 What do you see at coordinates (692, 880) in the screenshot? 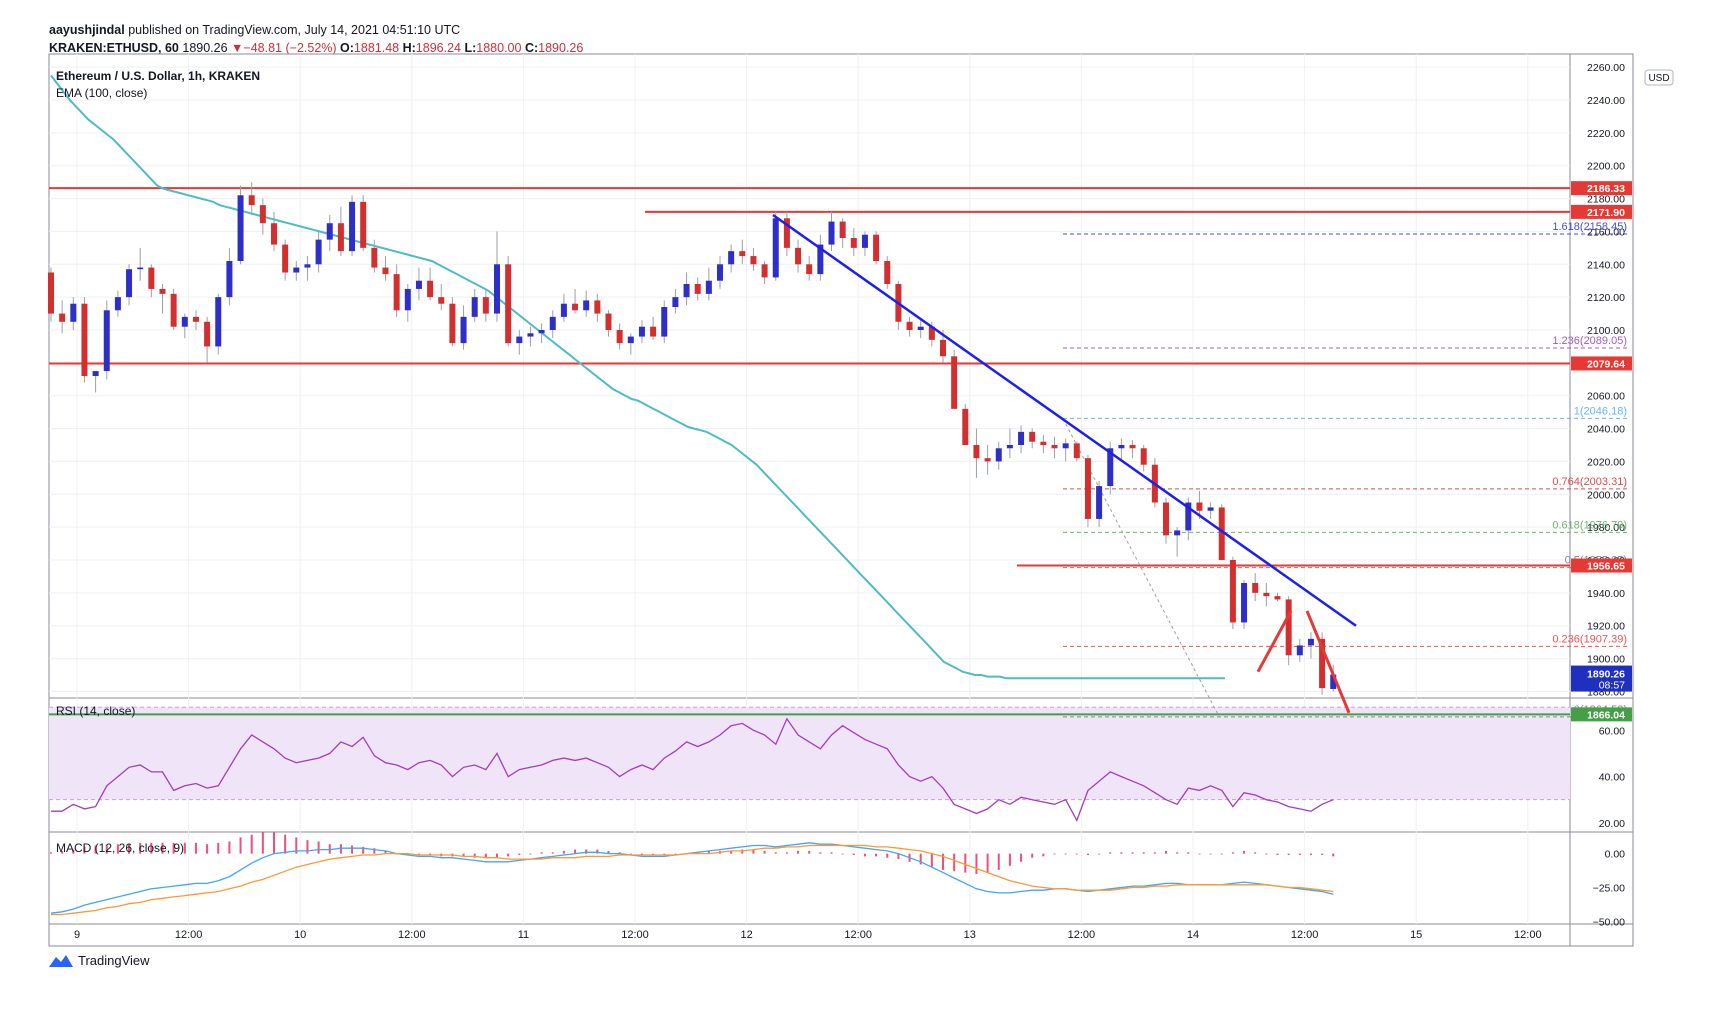
I see `signal-line` at bounding box center [692, 880].